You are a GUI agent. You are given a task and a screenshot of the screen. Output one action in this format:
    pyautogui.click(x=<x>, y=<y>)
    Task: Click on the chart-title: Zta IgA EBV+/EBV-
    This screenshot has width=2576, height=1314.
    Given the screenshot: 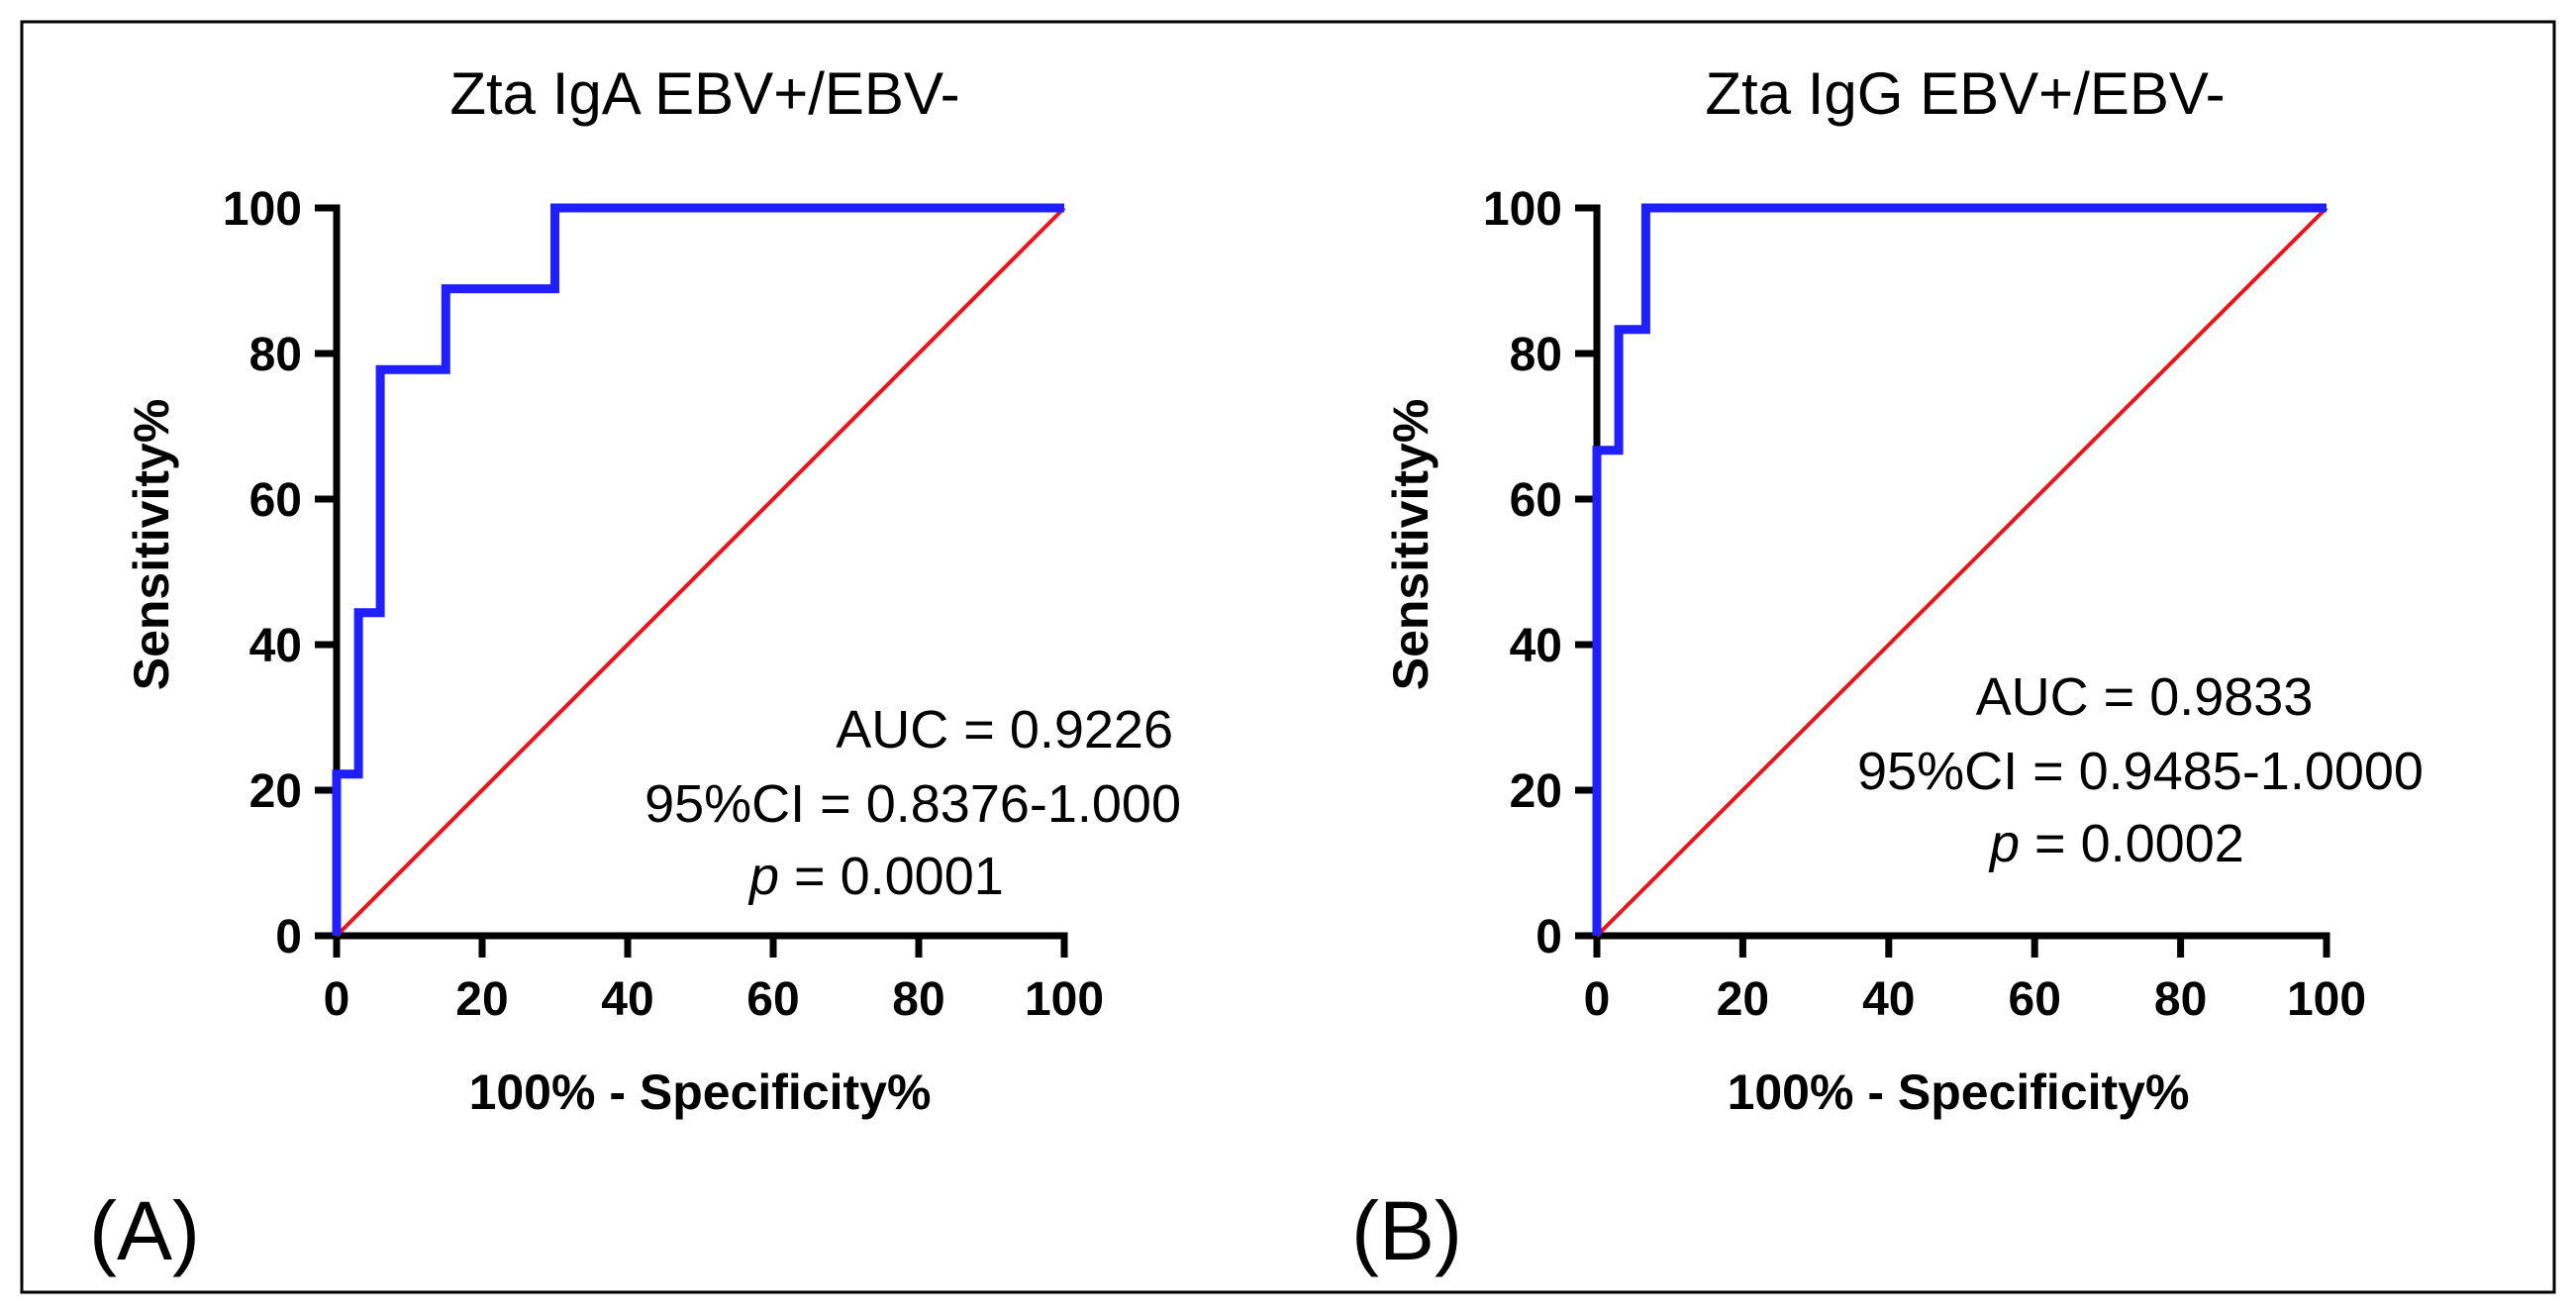 What is the action you would take?
    pyautogui.click(x=704, y=93)
    